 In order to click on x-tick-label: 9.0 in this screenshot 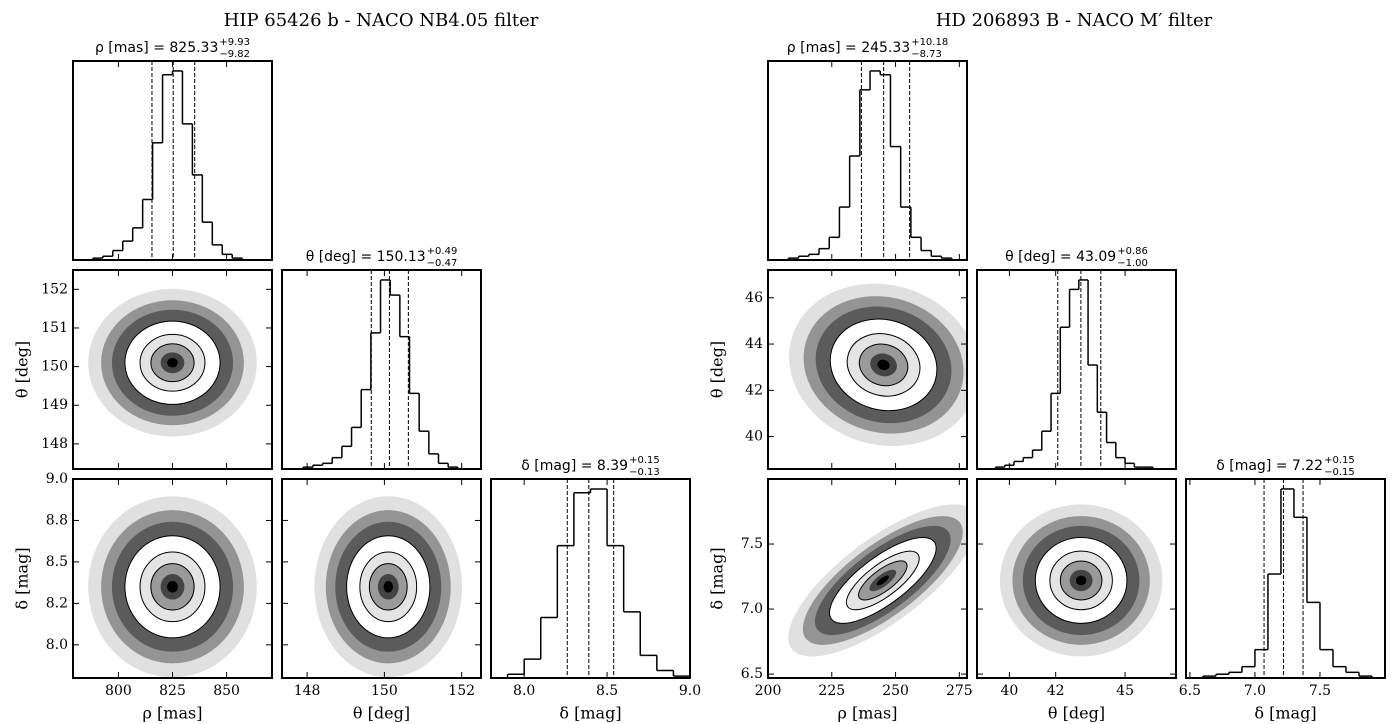, I will do `click(690, 691)`.